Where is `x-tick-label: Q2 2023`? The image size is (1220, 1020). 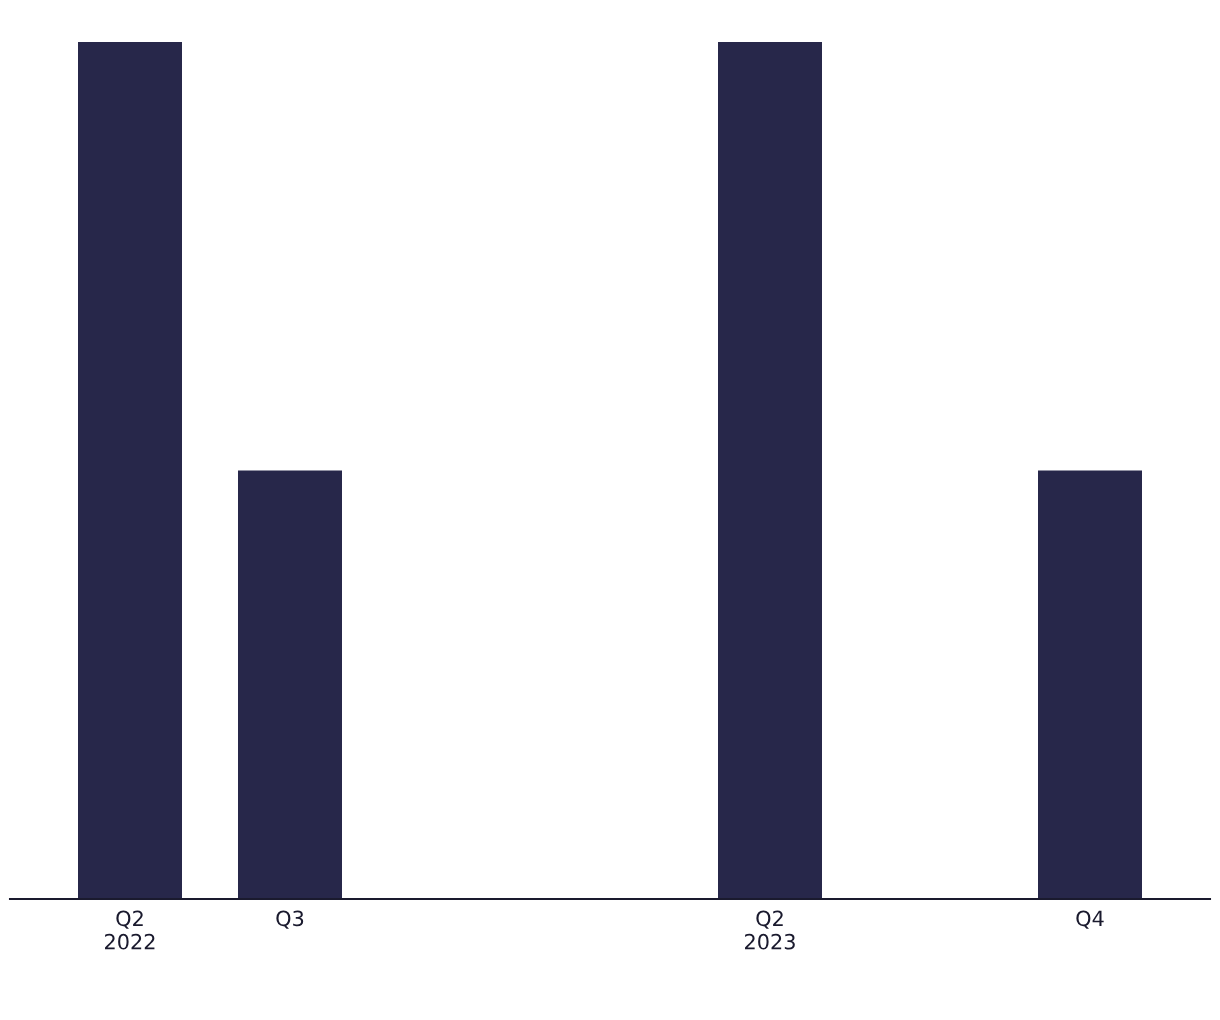 x-tick-label: Q2 2023 is located at coordinates (770, 930).